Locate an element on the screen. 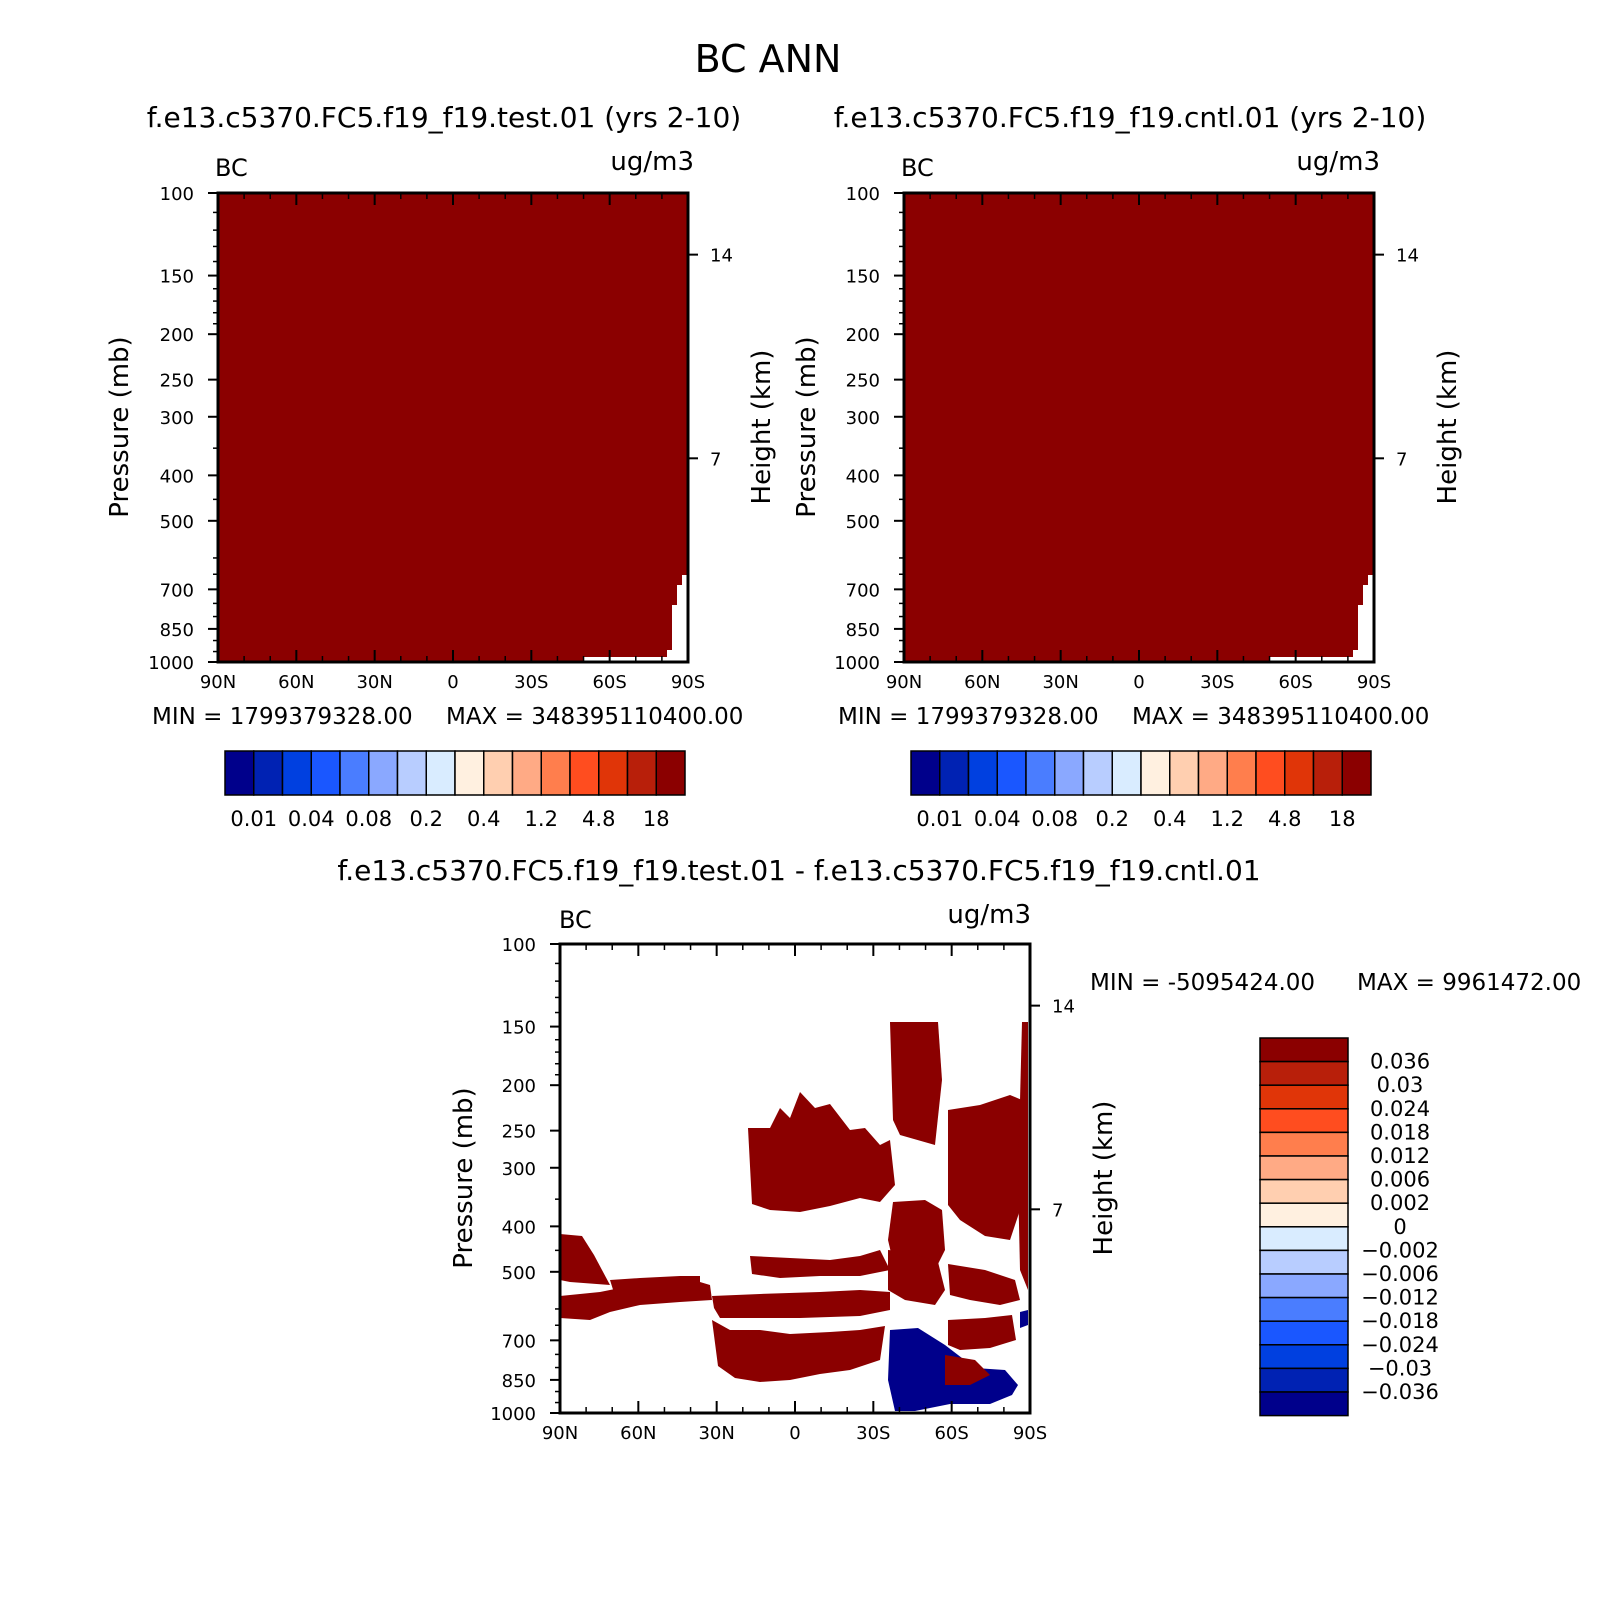  panel-cntl-min: MIN = 1799379328.00 is located at coordinates (968, 717).